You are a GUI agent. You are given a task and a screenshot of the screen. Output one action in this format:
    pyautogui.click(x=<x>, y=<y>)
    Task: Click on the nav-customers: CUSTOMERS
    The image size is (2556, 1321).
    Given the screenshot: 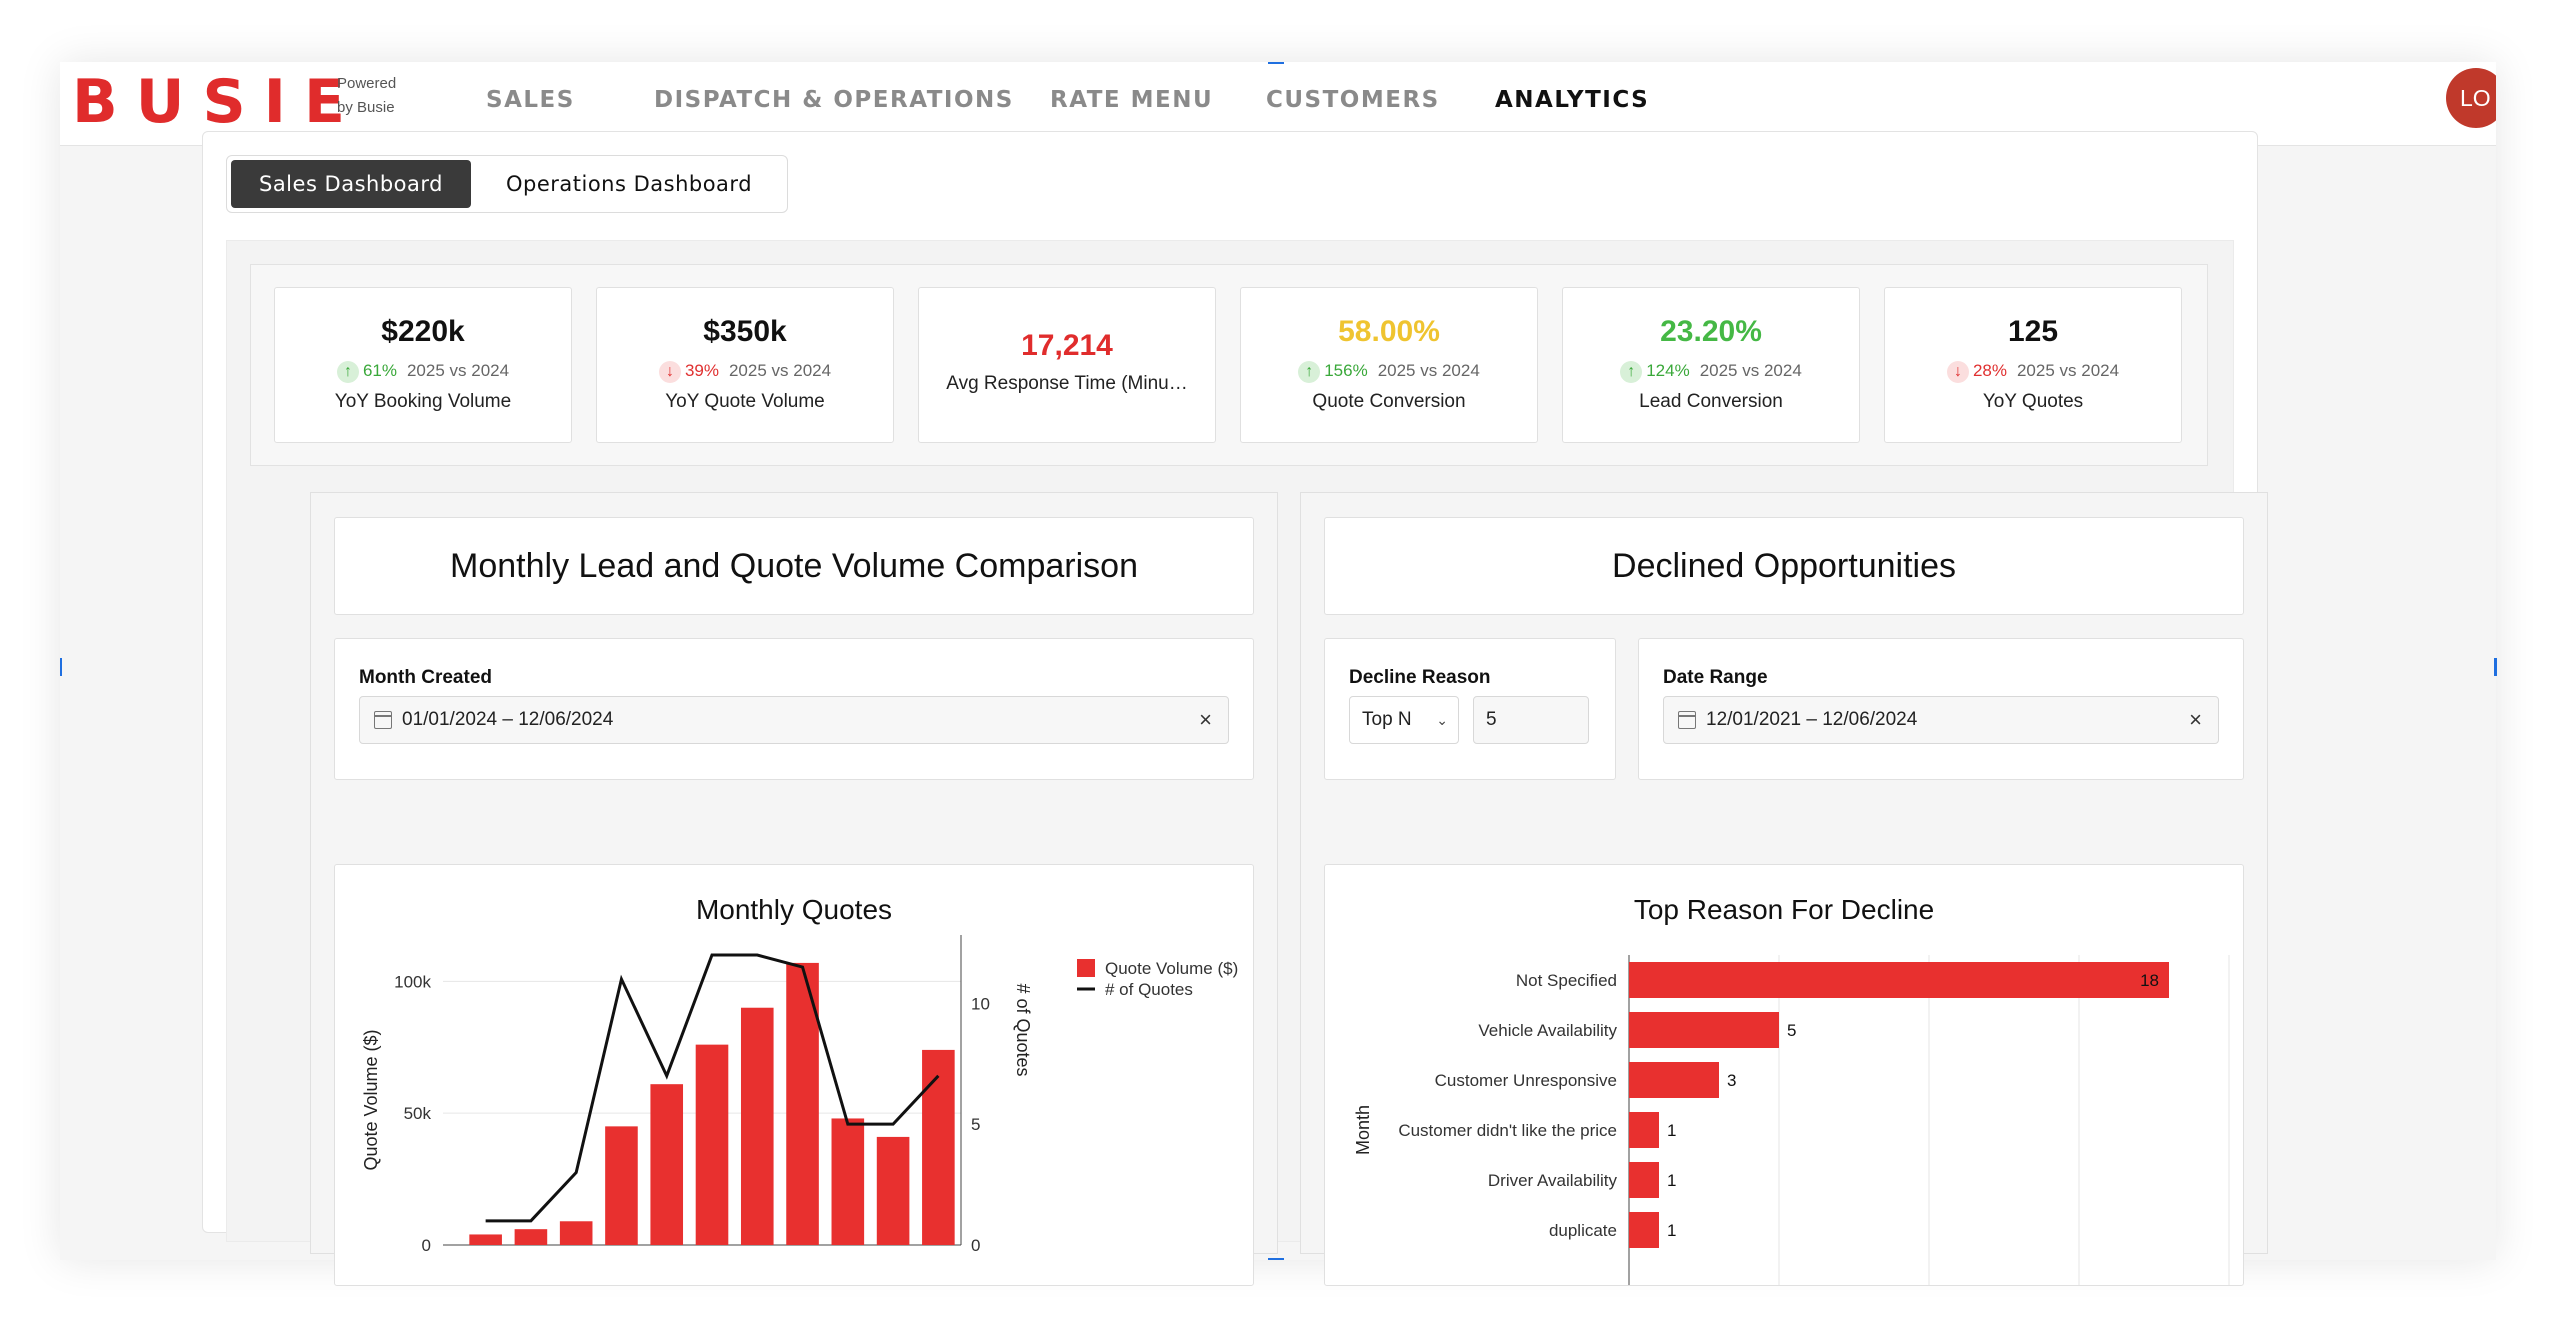 What is the action you would take?
    pyautogui.click(x=1353, y=100)
    